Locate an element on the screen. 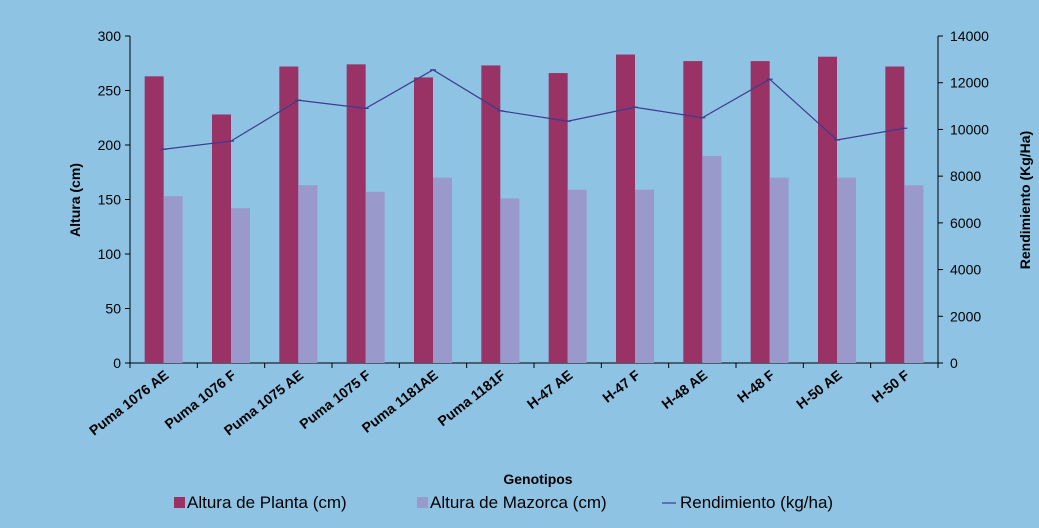  y-tick-label: 50 is located at coordinates (113, 309).